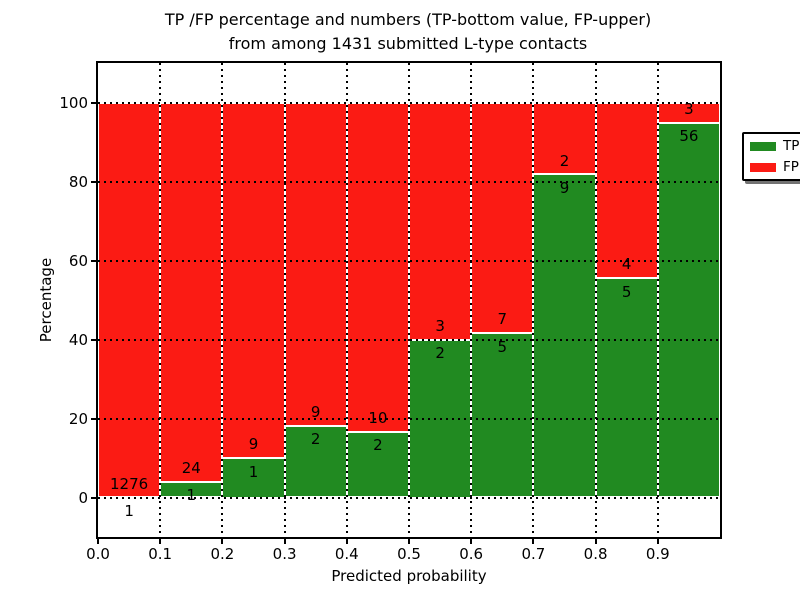 This screenshot has height=600, width=800. Describe the element at coordinates (657, 554) in the screenshot. I see `x-tick-label: 0.9` at that location.